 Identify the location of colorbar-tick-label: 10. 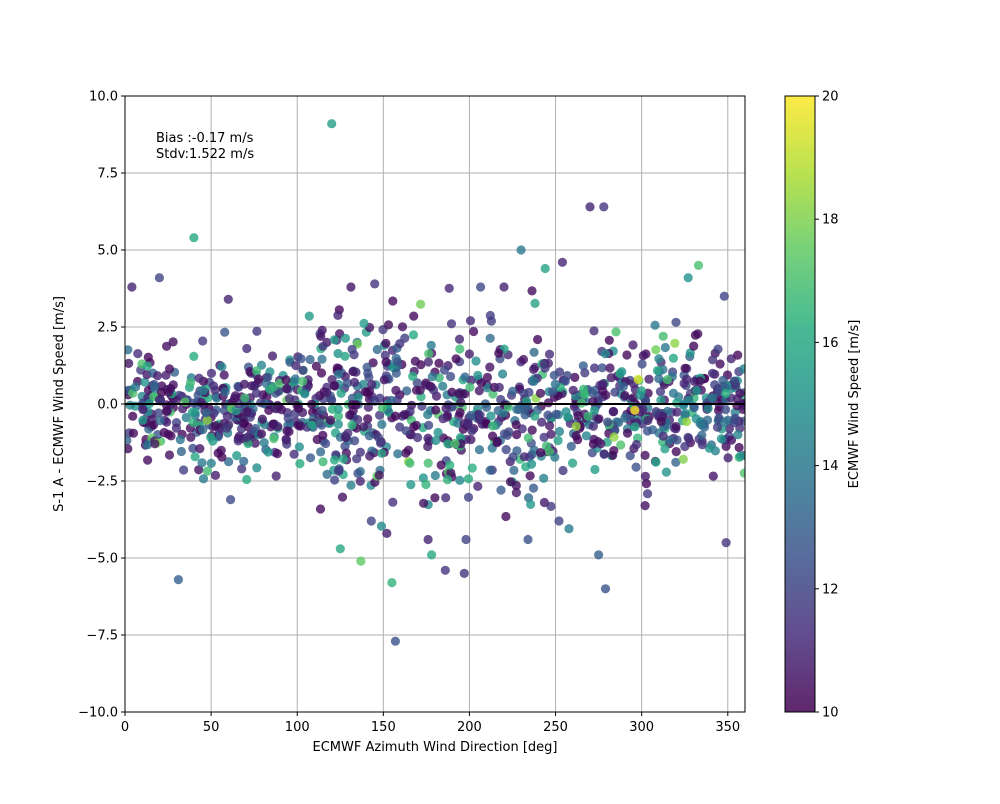
(830, 713).